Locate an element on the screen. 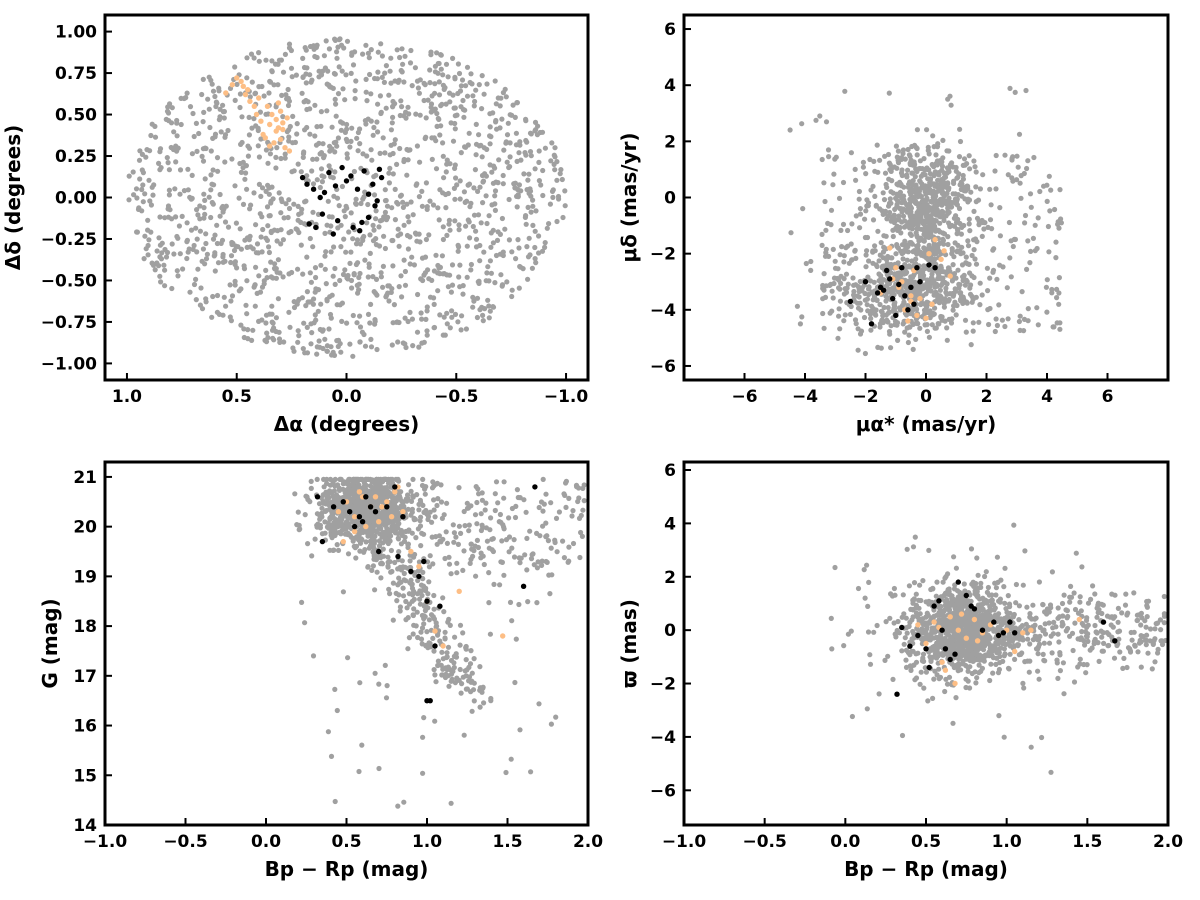 This screenshot has height=900, width=1200. x-tick-label: 0.5 is located at coordinates (346, 842).